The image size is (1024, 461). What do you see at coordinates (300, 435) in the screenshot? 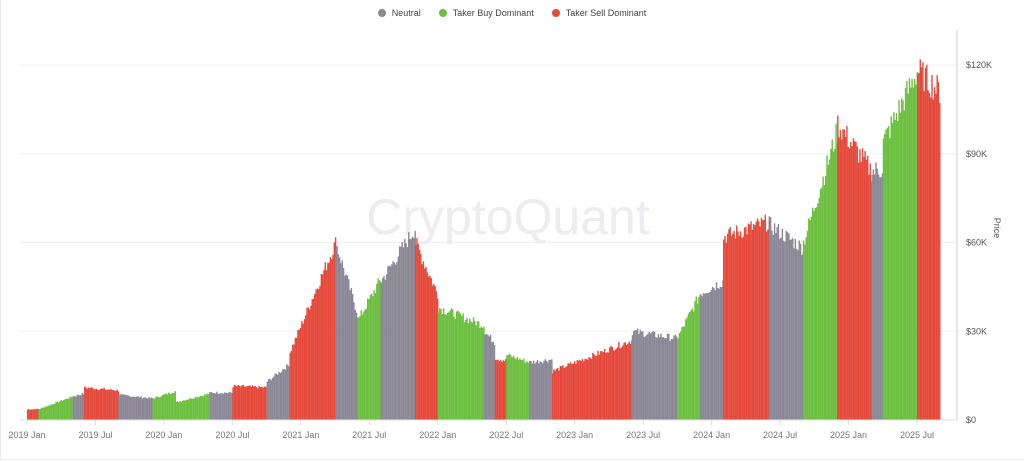
I see `x-tick-label: 2021 Jan` at bounding box center [300, 435].